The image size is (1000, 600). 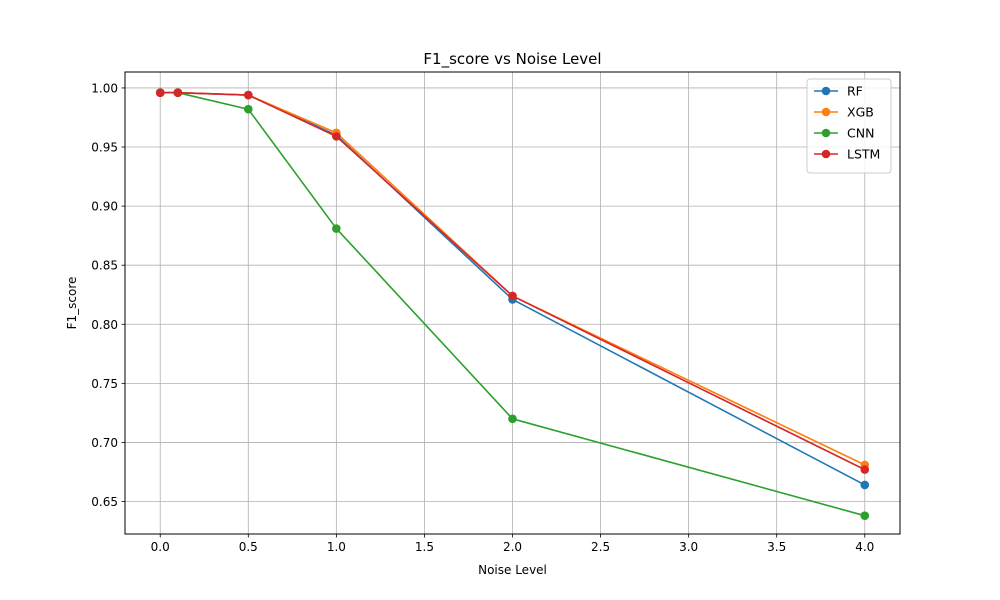 What do you see at coordinates (104, 88) in the screenshot?
I see `y-tick-label: 1.00` at bounding box center [104, 88].